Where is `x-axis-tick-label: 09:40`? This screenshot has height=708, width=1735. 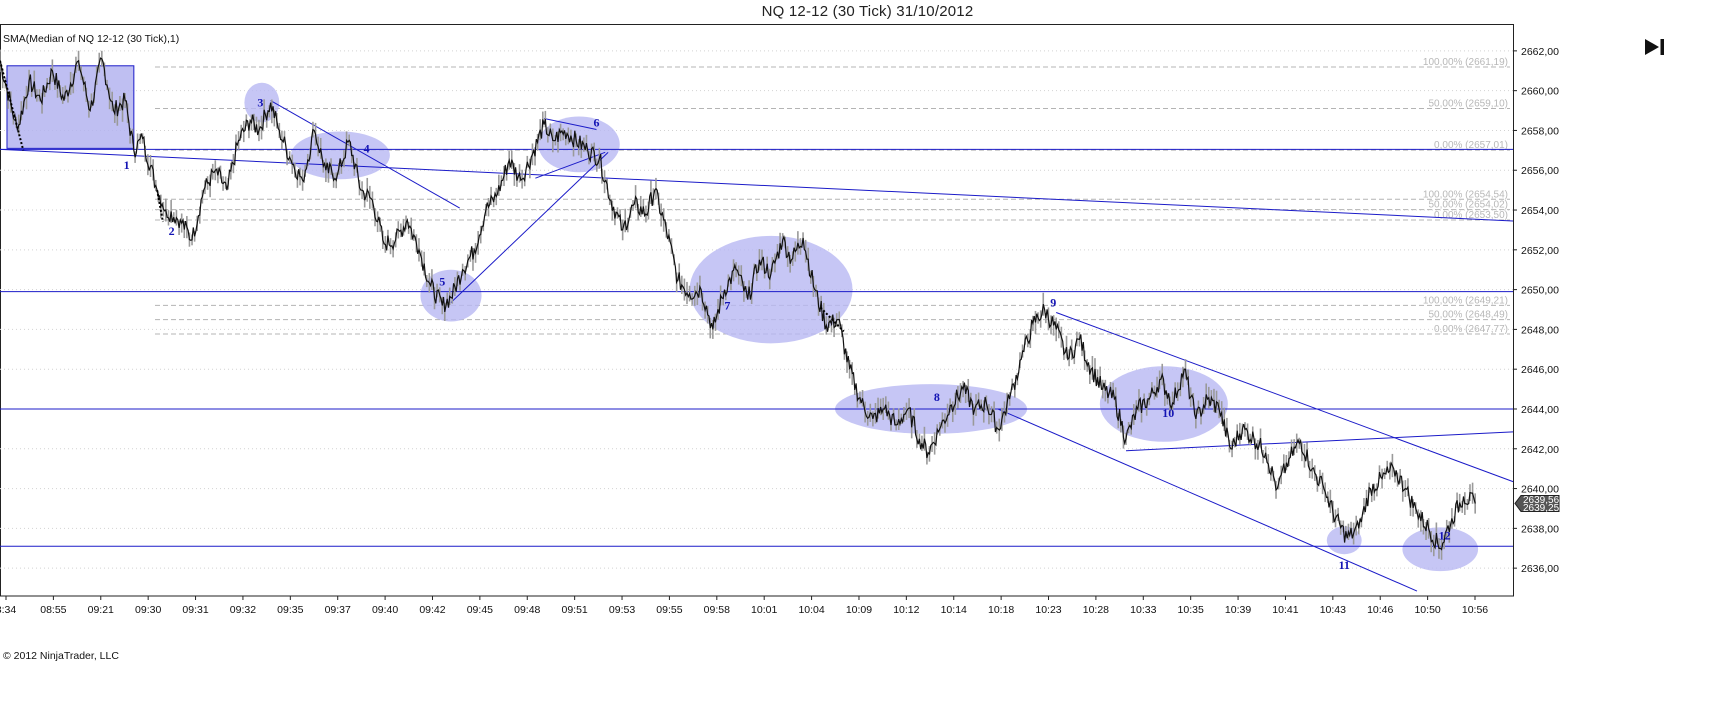 x-axis-tick-label: 09:40 is located at coordinates (385, 610).